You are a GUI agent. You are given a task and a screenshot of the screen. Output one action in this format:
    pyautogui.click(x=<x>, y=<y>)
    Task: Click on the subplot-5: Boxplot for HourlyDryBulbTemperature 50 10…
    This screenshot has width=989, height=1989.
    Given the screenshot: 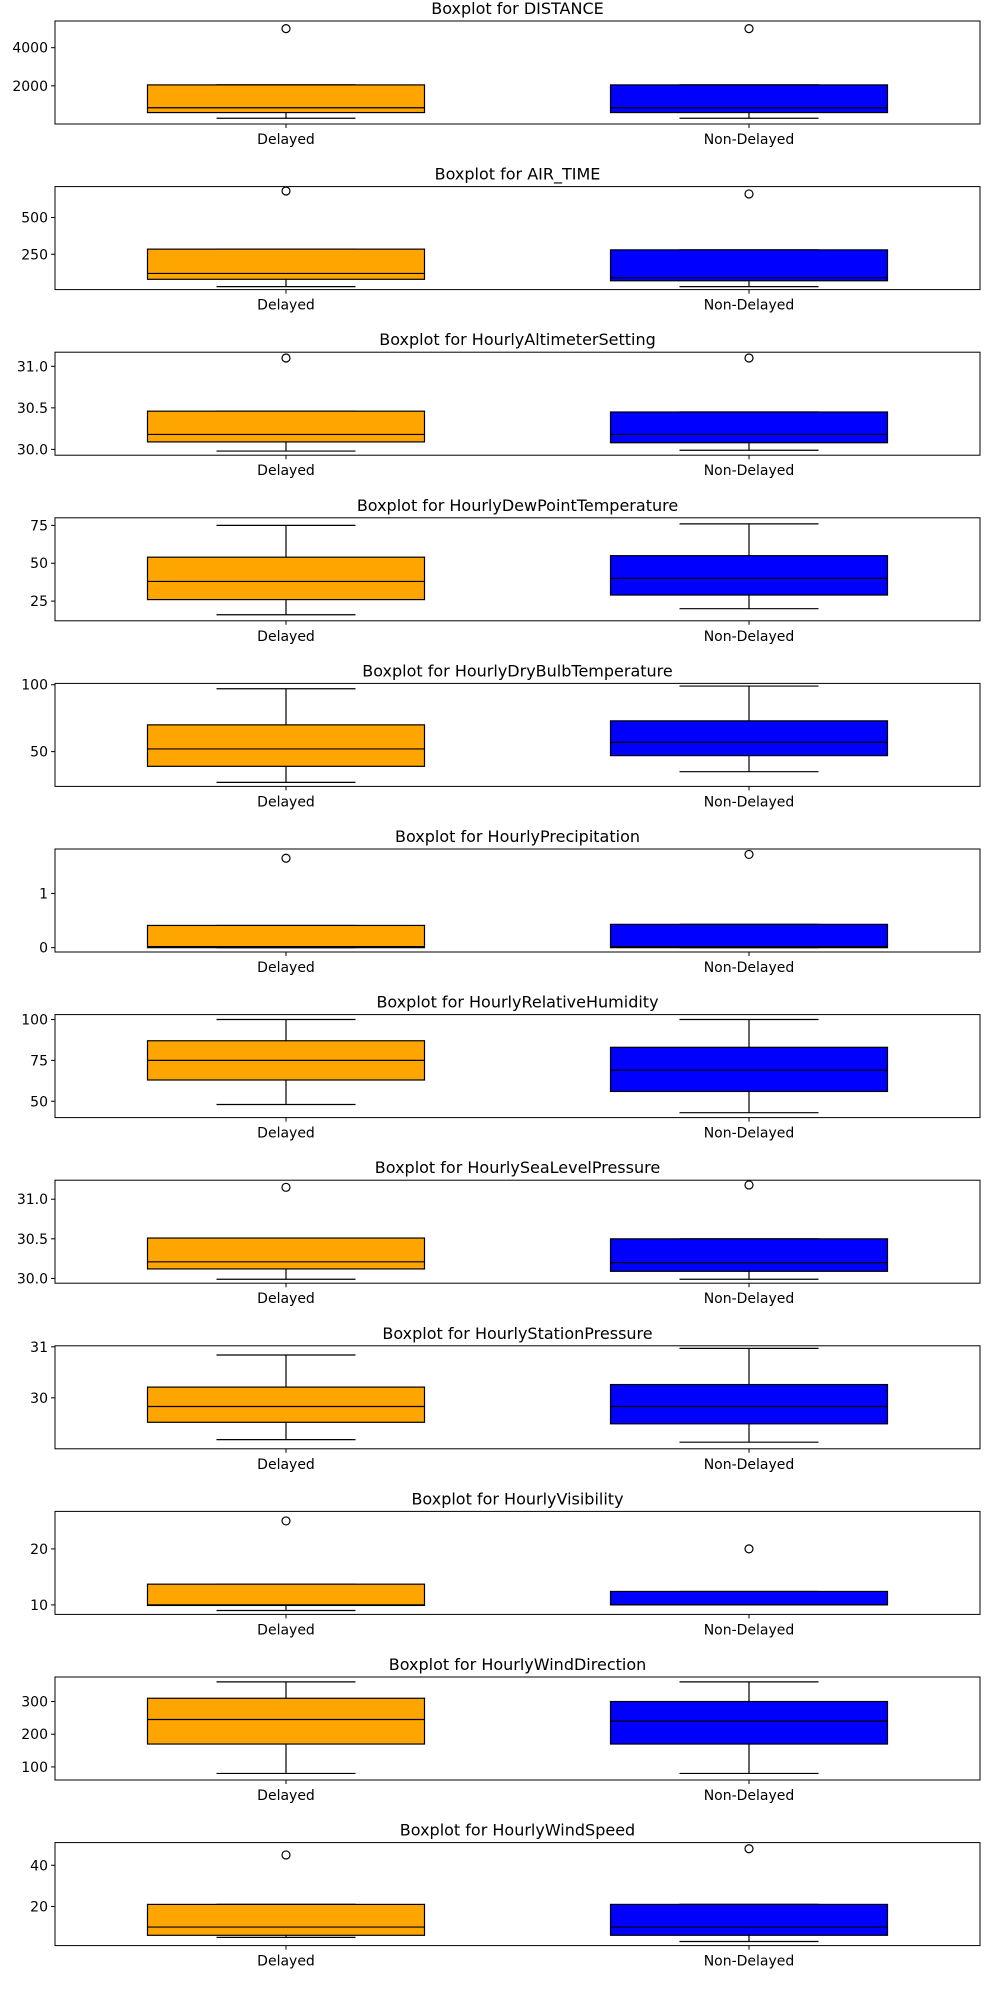 What is the action you would take?
    pyautogui.click(x=501, y=735)
    